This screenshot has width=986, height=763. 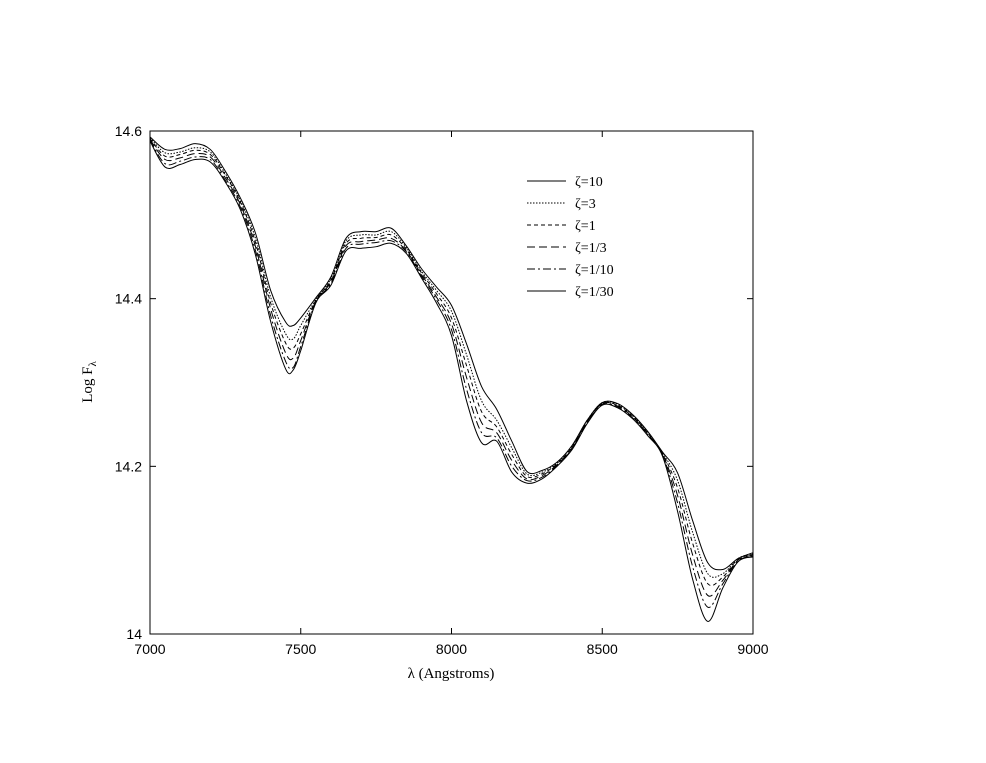 What do you see at coordinates (570, 237) in the screenshot?
I see `legend: ζ=10 ζ=3 ζ=1 ζ=1/3 ζ=1/10 ζ=1/30` at bounding box center [570, 237].